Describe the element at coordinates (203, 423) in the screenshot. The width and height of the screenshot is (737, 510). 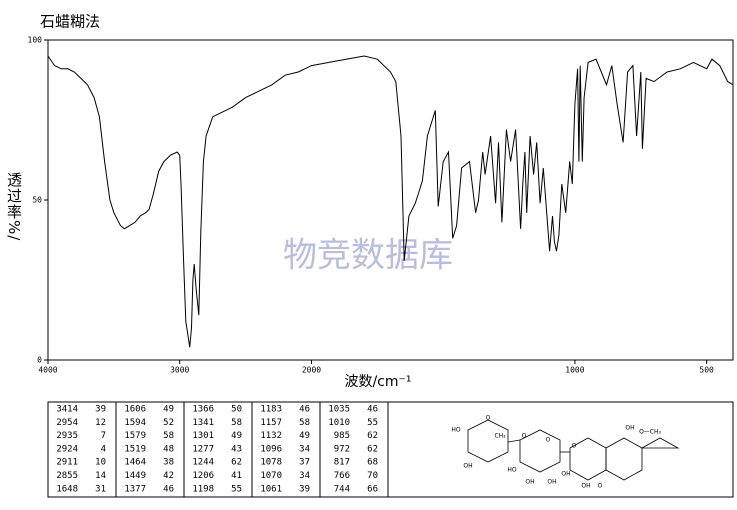
I see `table-wavenumber: 1341` at that location.